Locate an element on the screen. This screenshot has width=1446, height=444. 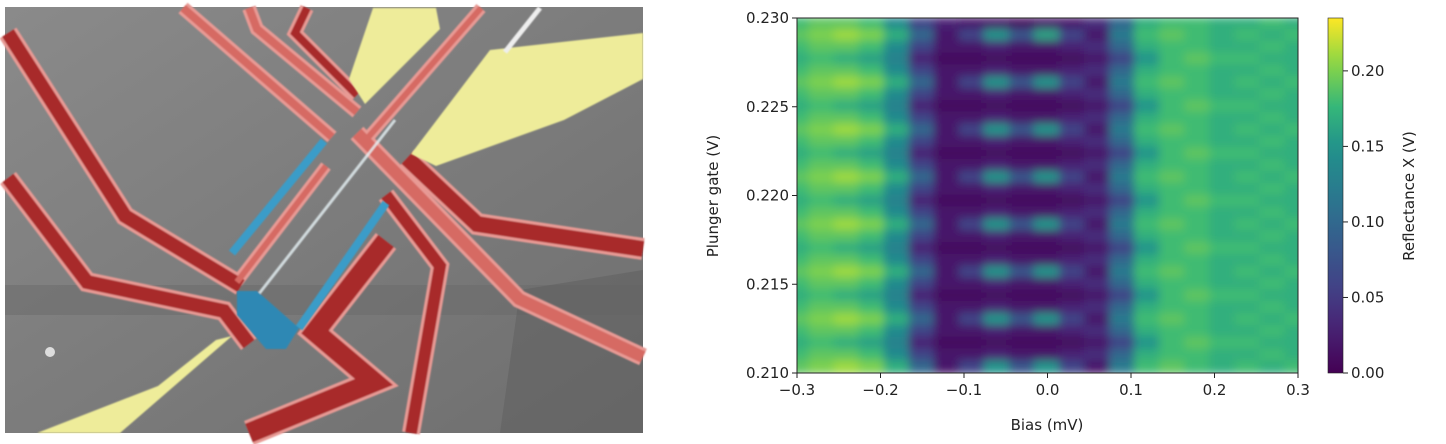
y-tick-label: 0.215 is located at coordinates (767, 284).